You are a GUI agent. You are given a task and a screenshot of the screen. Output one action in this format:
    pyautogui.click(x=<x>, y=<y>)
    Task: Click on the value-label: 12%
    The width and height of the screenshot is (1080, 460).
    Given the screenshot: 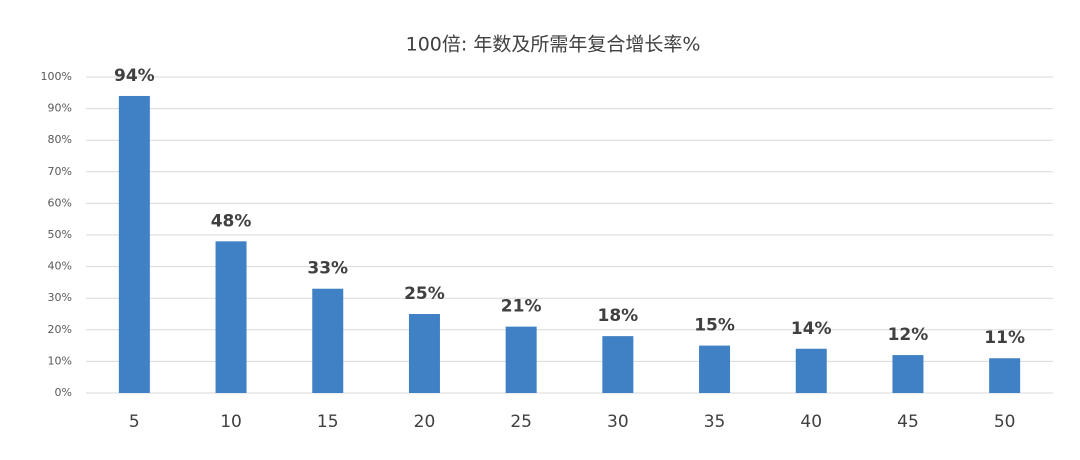 What is the action you would take?
    pyautogui.click(x=908, y=335)
    